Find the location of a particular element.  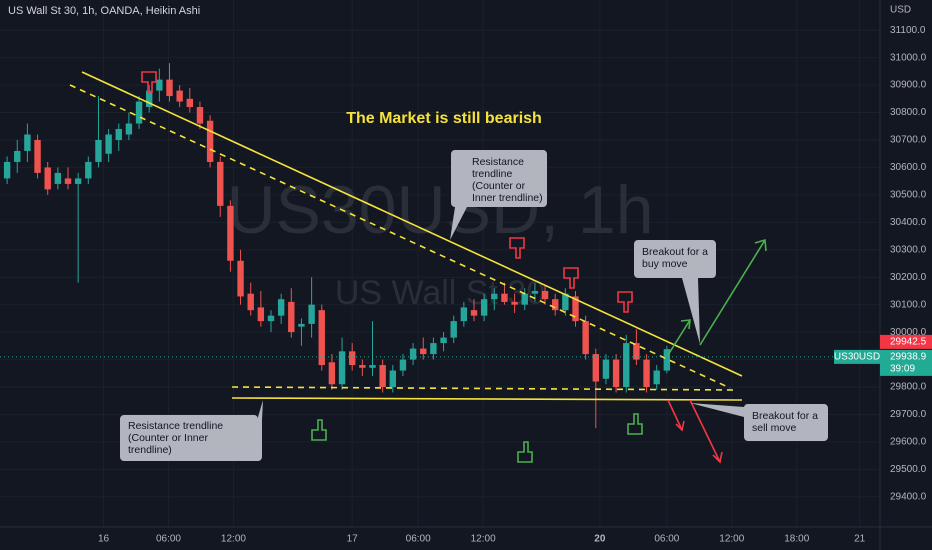

y-tick-label: 29500.0 is located at coordinates (908, 469).